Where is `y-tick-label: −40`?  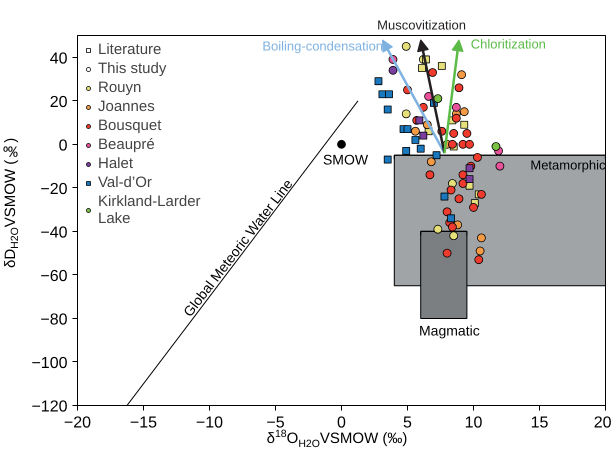
y-tick-label: −40 is located at coordinates (54, 233).